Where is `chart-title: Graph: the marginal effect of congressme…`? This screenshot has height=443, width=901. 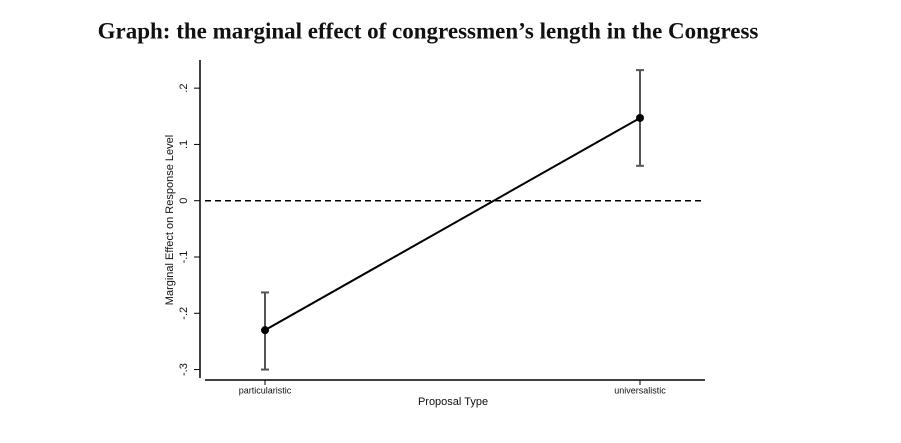 chart-title: Graph: the marginal effect of congressme… is located at coordinates (428, 30).